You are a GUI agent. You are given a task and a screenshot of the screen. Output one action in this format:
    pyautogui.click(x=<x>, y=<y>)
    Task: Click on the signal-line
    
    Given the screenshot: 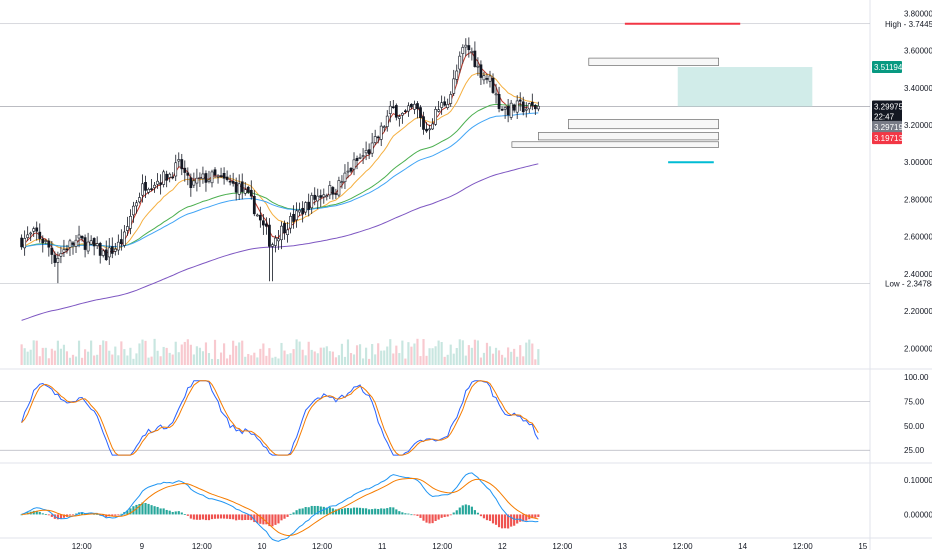 What is the action you would take?
    pyautogui.click(x=280, y=507)
    